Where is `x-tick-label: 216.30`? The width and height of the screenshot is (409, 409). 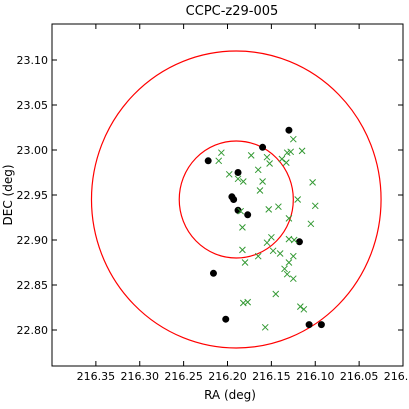 x-tick-label: 216.30 is located at coordinates (140, 376).